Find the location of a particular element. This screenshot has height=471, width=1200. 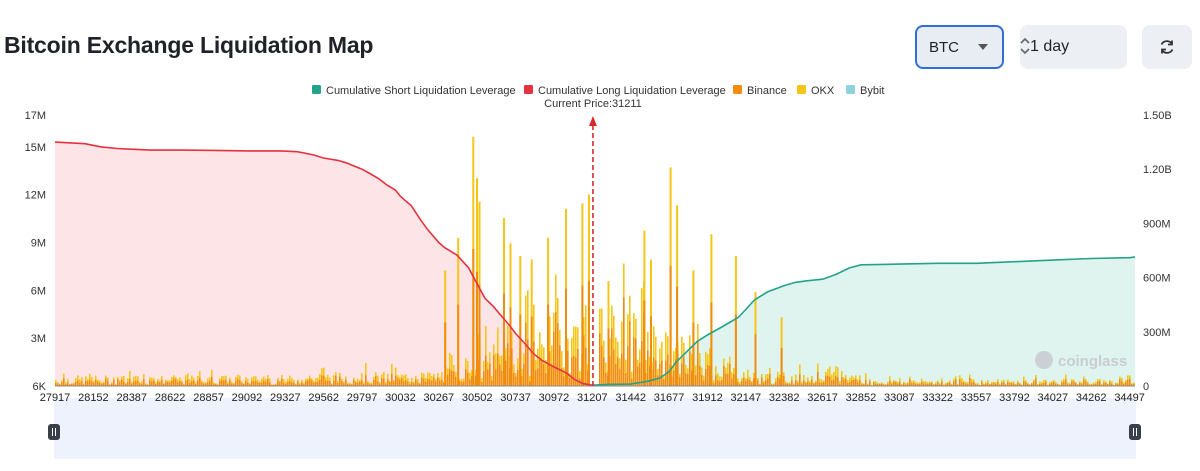

range-handle-right is located at coordinates (1135, 432).